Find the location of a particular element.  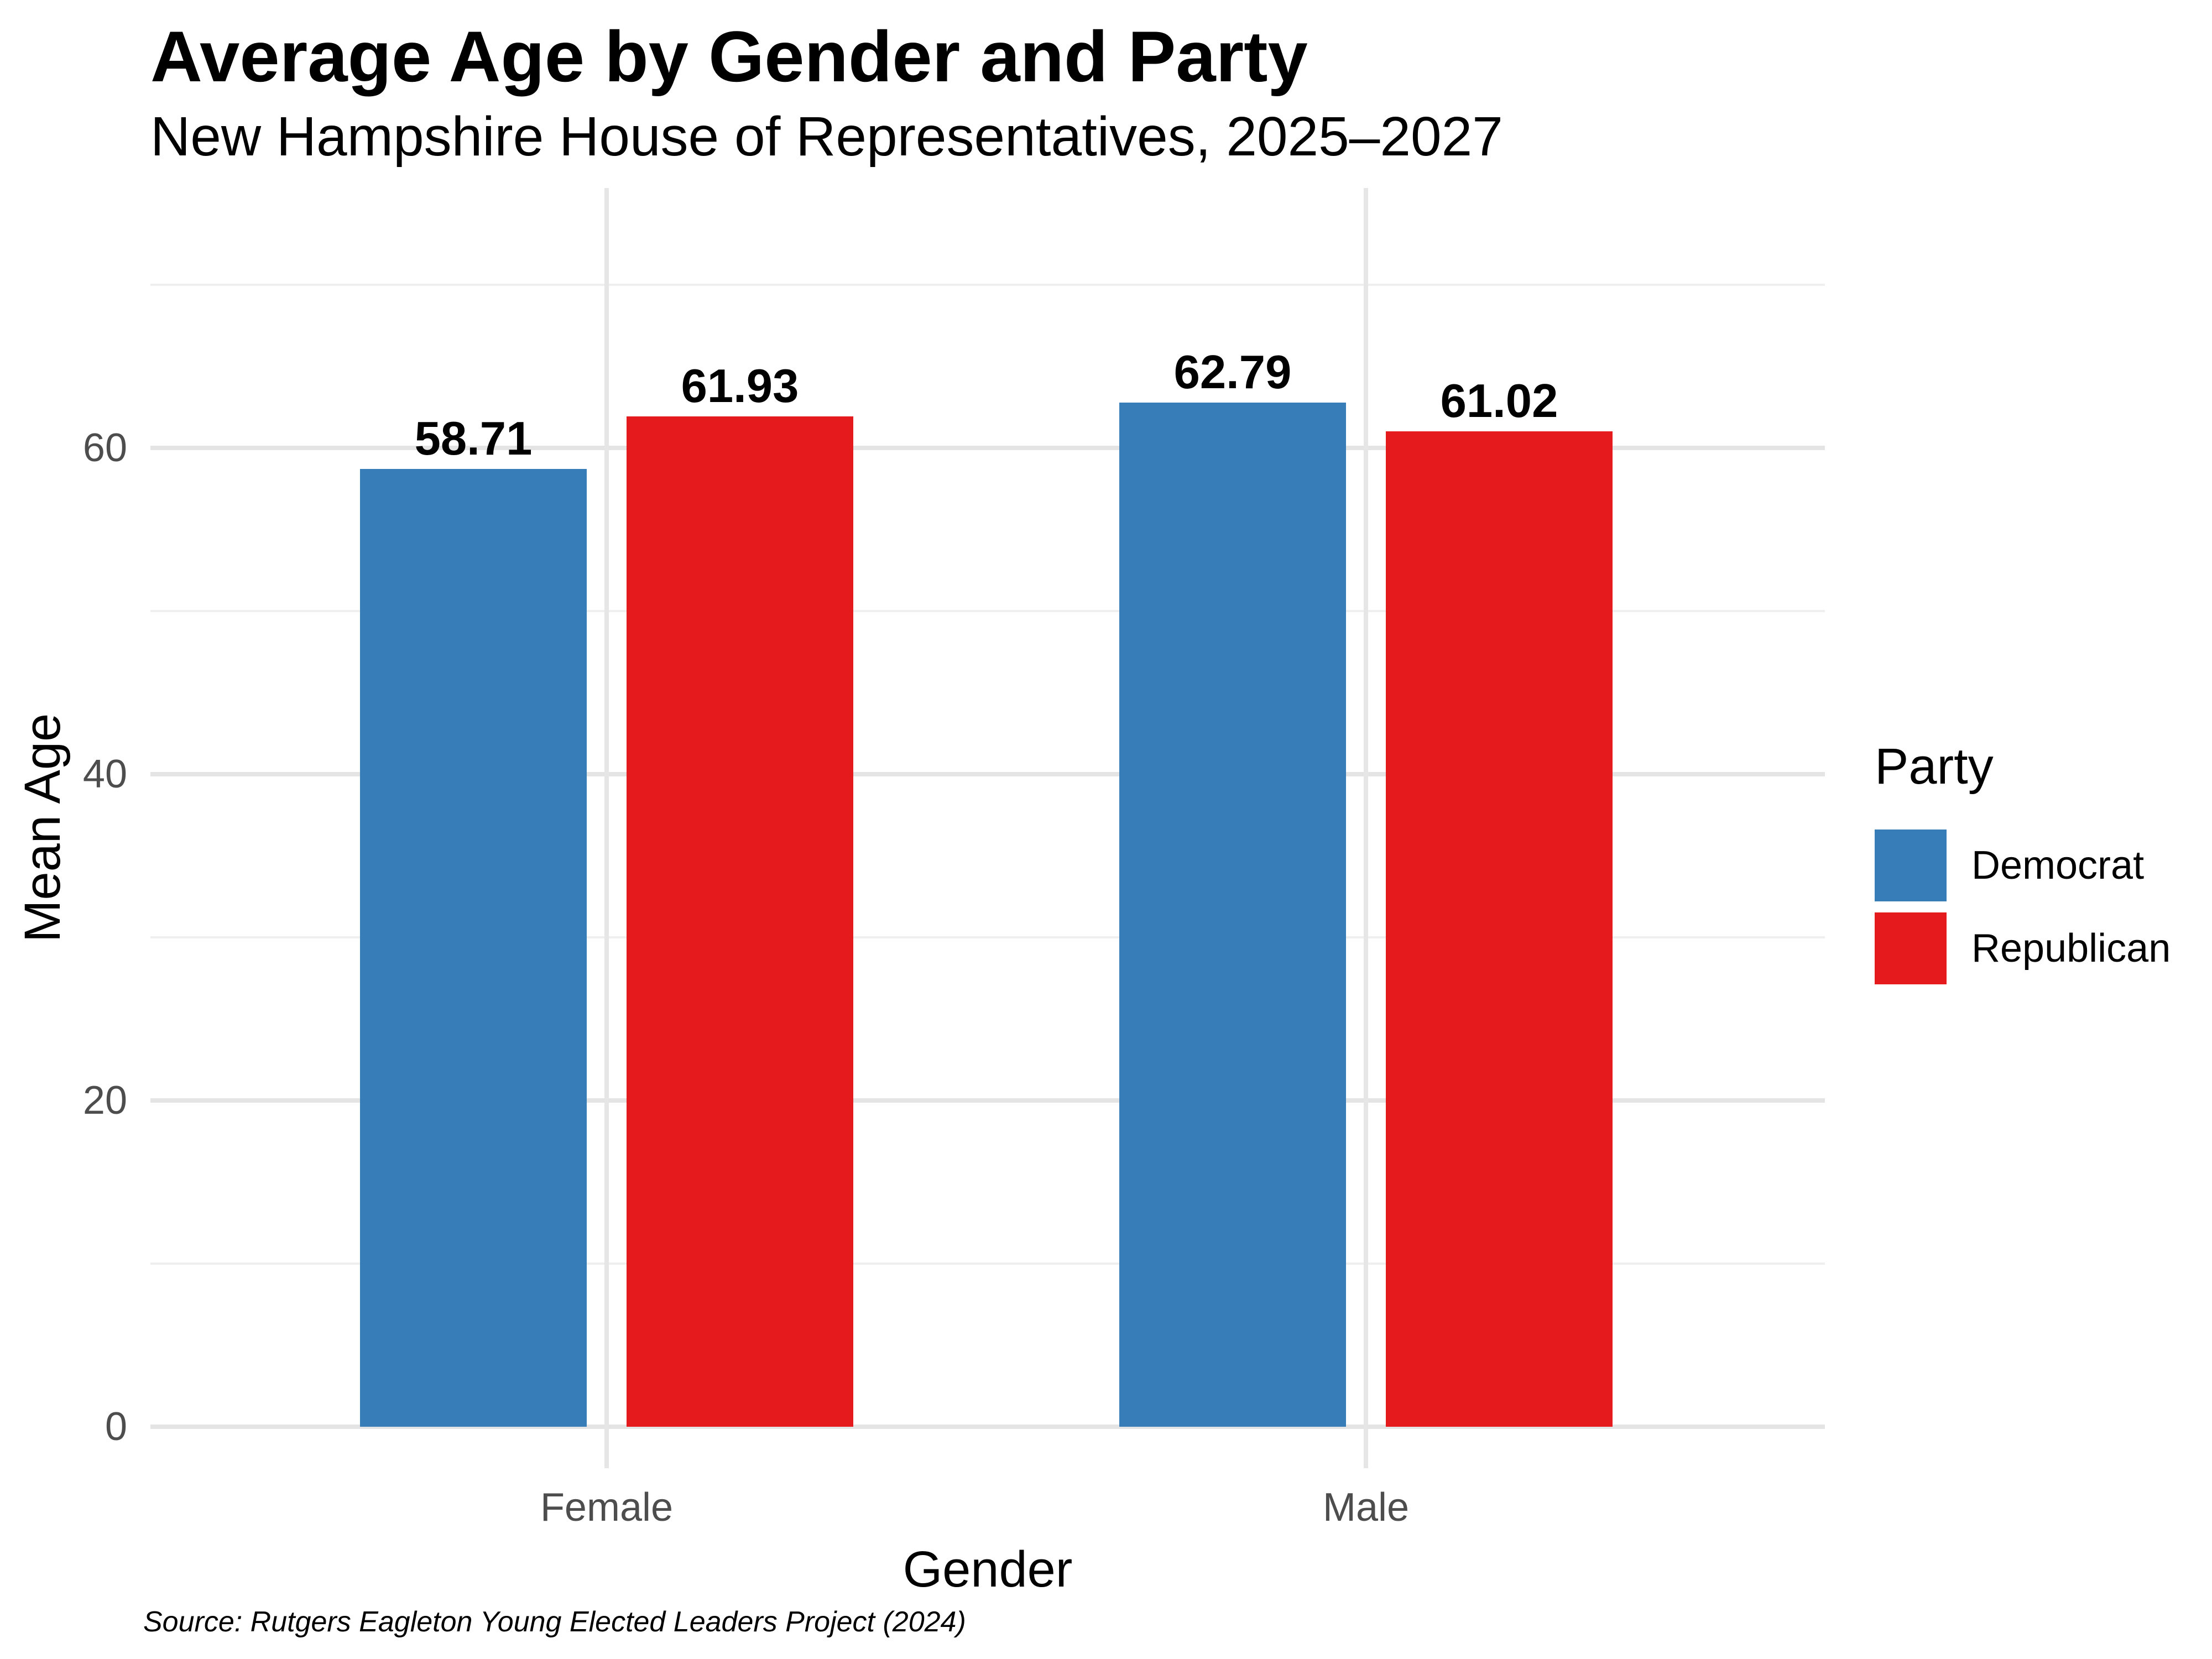

legend-item-democrat: Democrat is located at coordinates (2023, 866).